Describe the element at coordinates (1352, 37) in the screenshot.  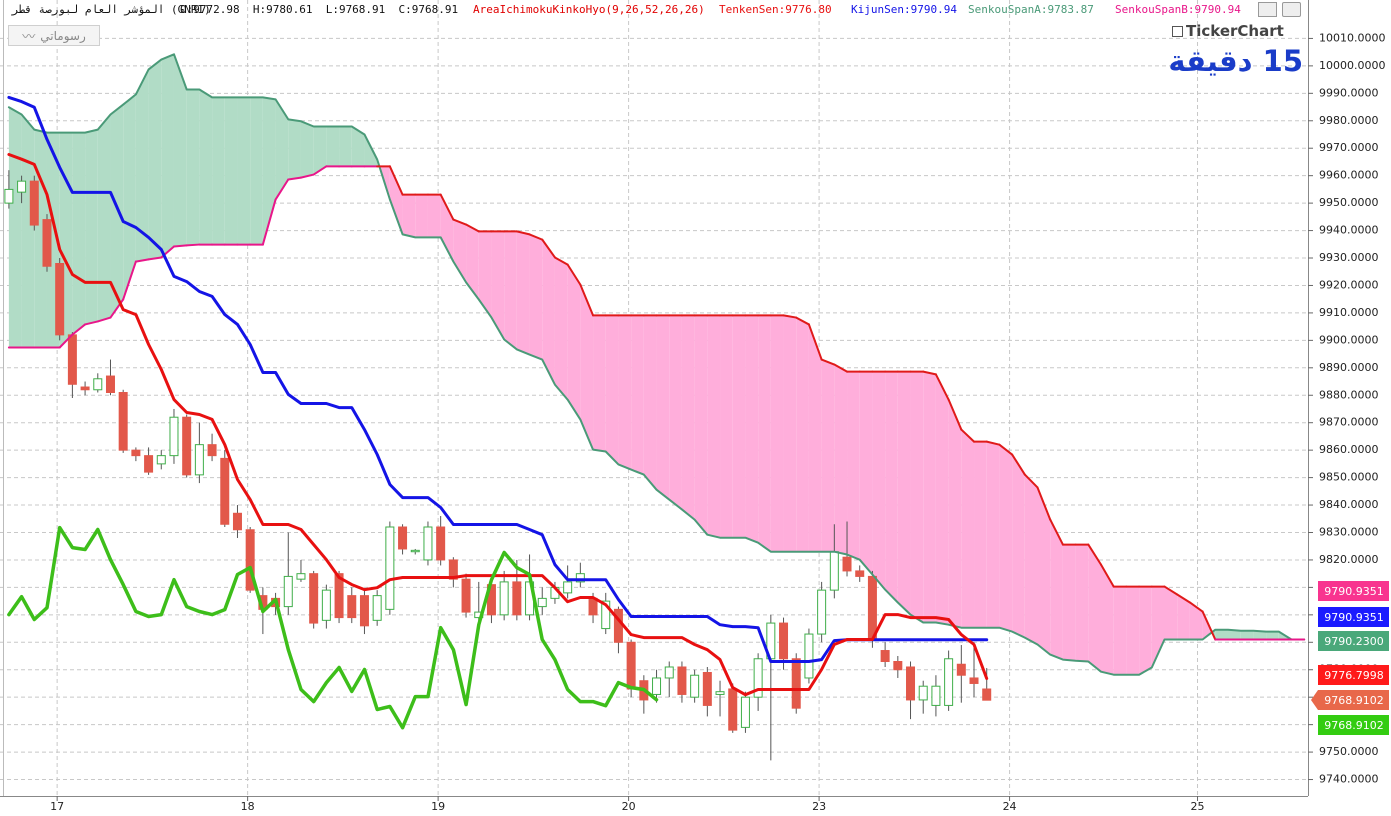
I see `y-tick-label: 10010.0000` at that location.